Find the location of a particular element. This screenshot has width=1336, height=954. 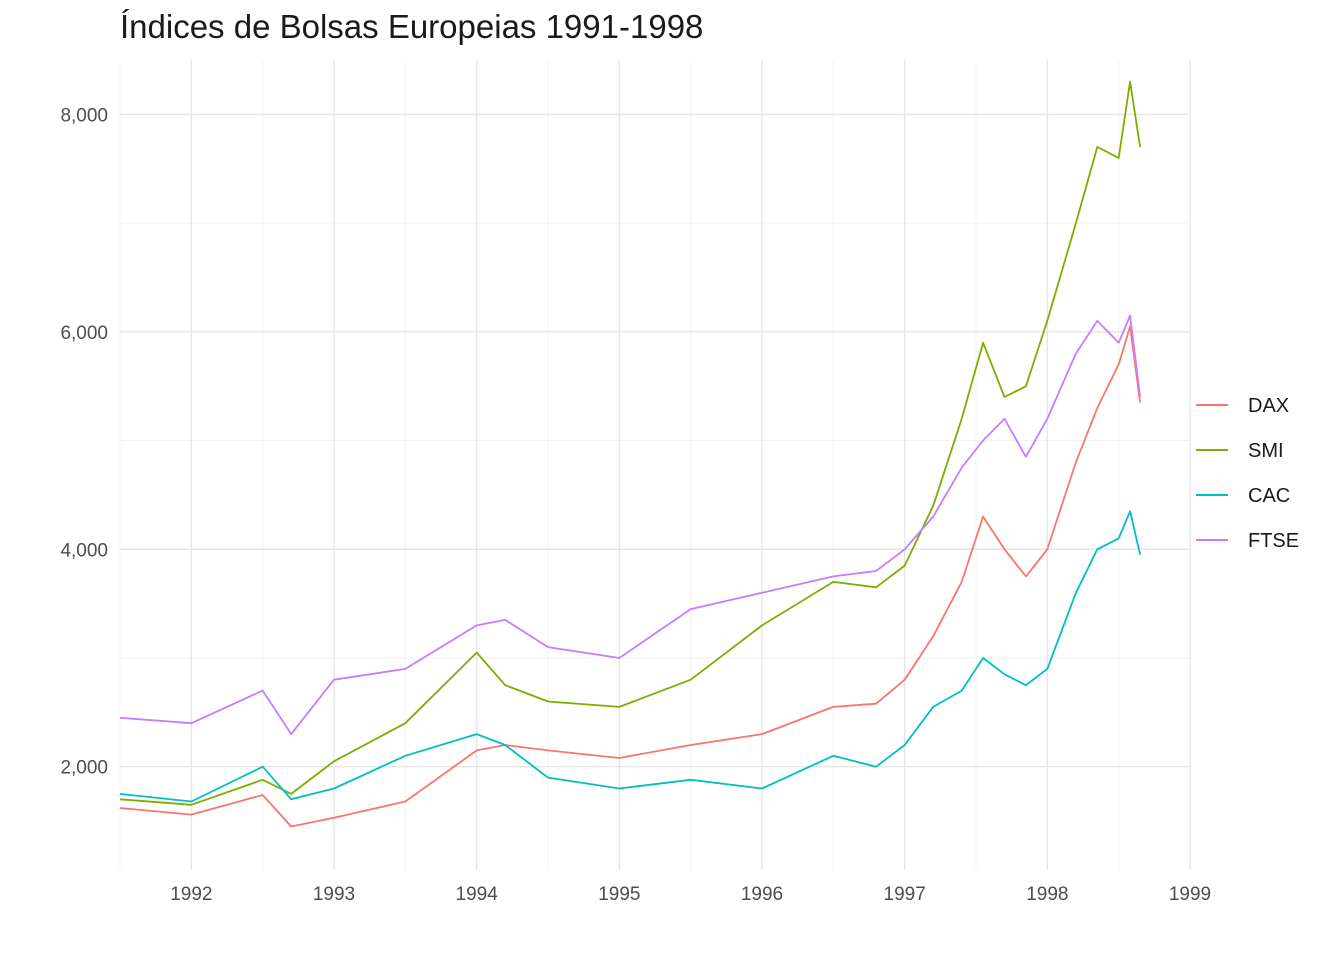

legend-label-smi: SMI is located at coordinates (1266, 451).